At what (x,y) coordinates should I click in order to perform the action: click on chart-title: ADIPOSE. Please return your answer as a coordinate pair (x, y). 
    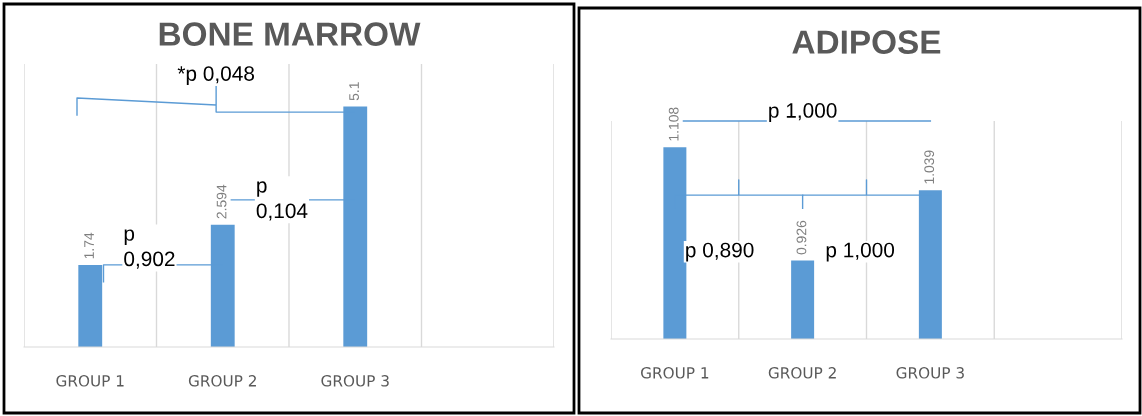
    Looking at the image, I should click on (866, 42).